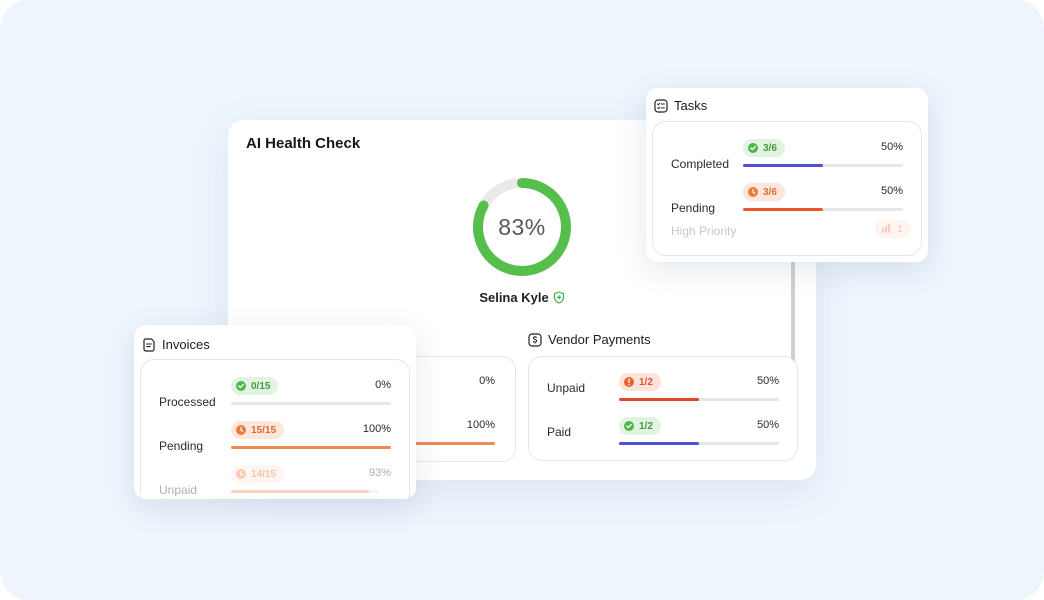 This screenshot has height=600, width=1044. I want to click on section-title: Vendor Payments, so click(599, 339).